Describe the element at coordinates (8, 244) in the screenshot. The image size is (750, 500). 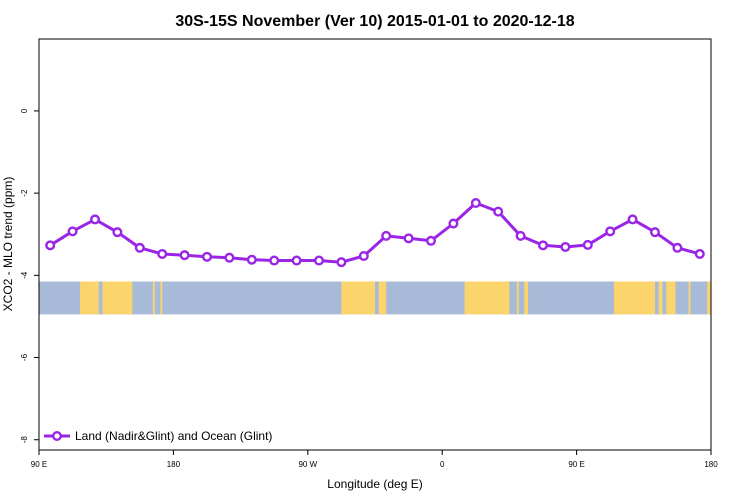
I see `y-axis-label: XCO2 - MLO trend (ppm)` at that location.